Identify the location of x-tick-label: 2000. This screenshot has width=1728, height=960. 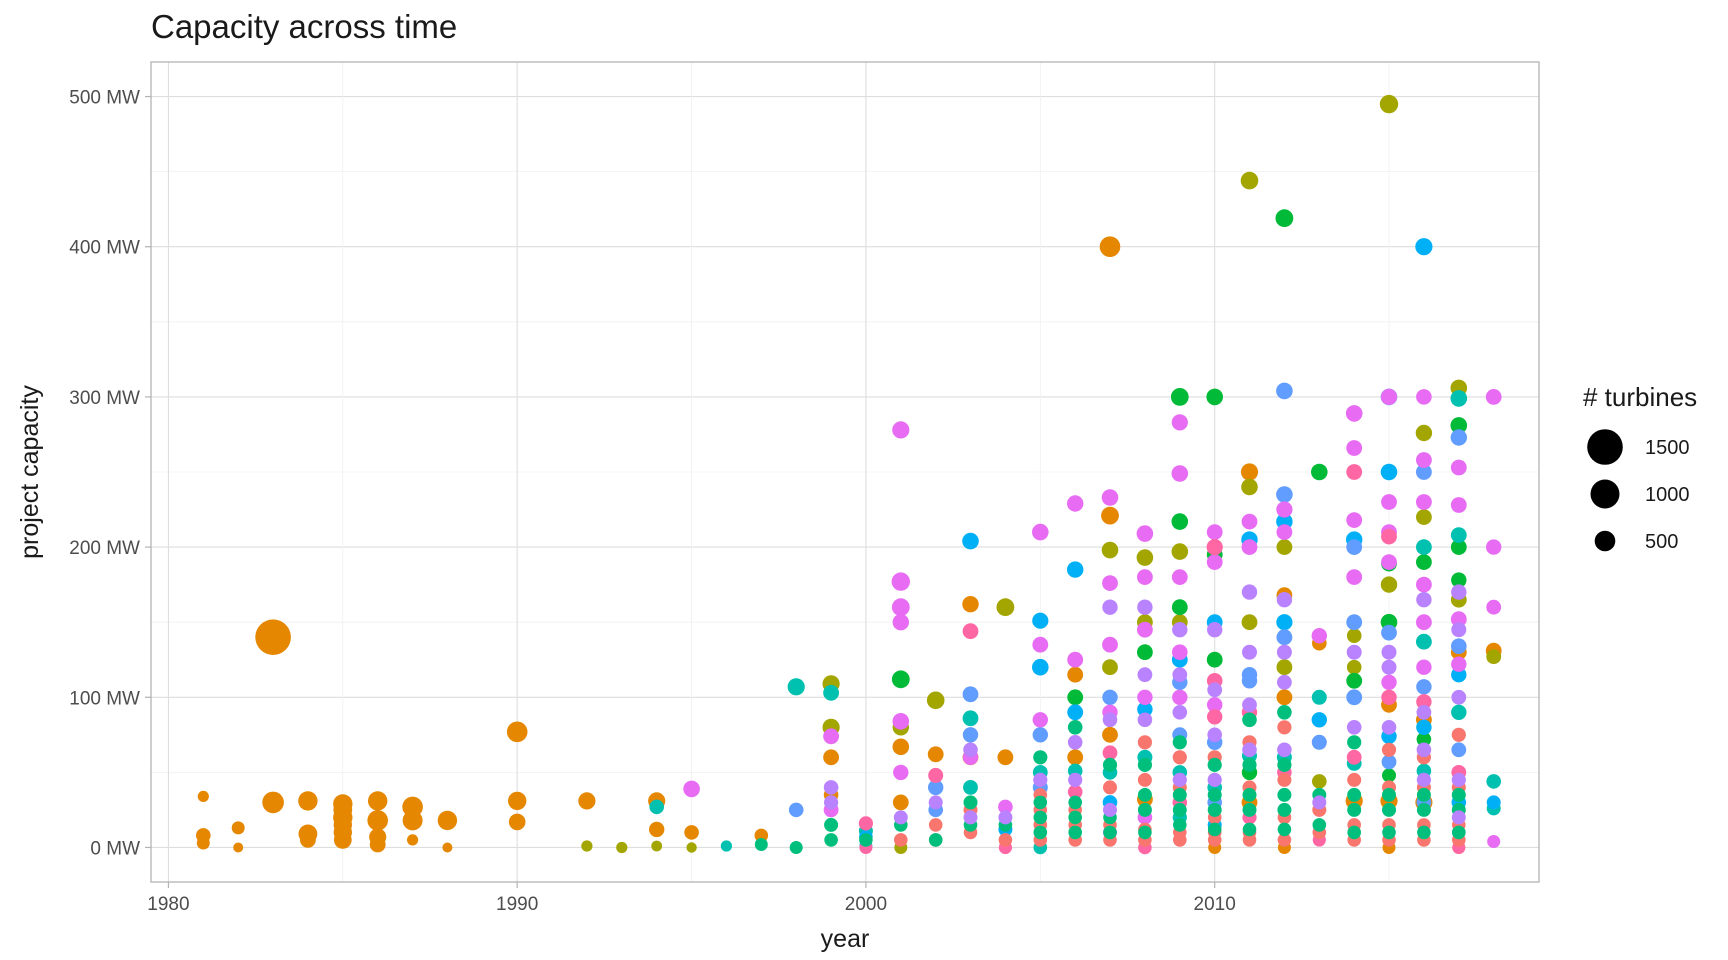
(866, 904).